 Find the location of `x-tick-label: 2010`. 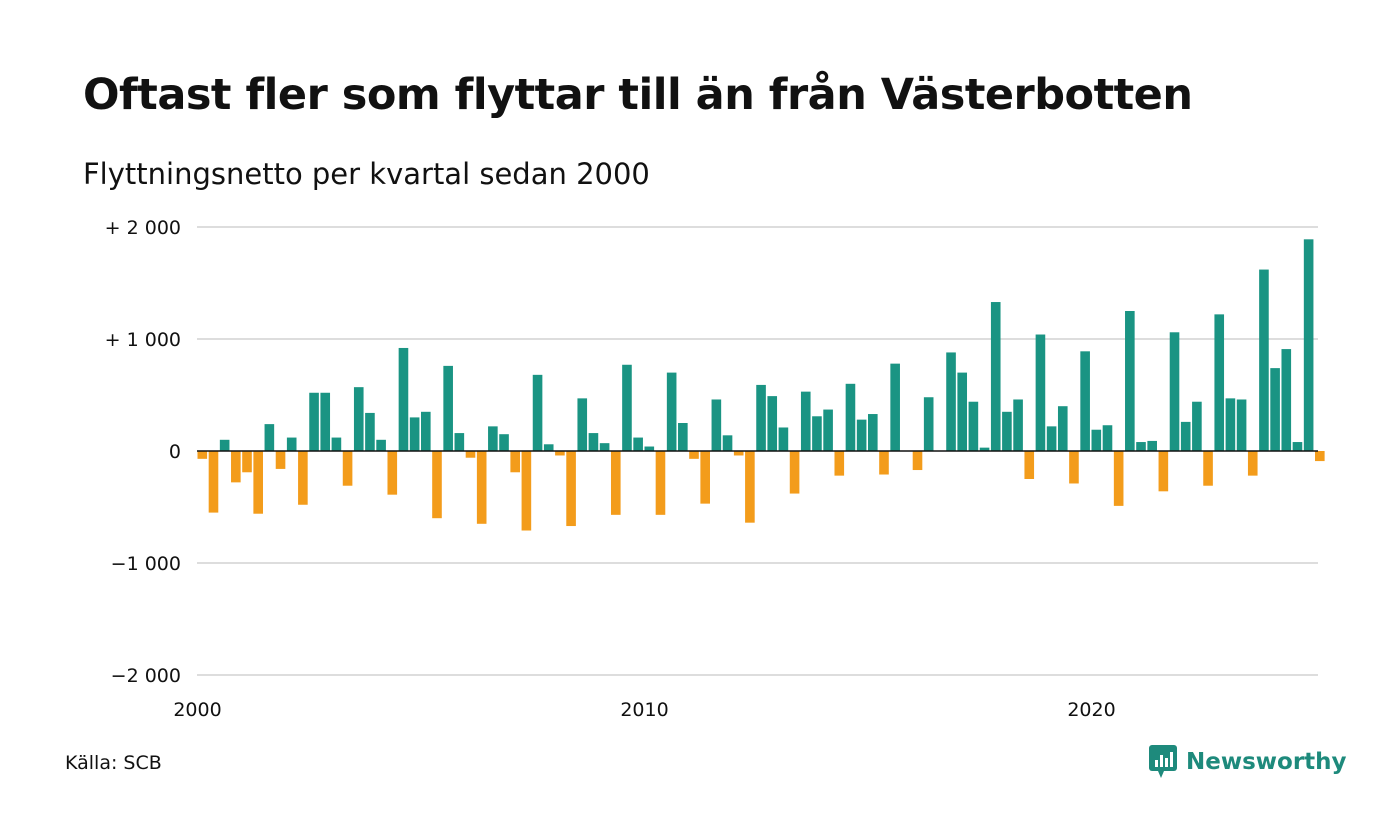

x-tick-label: 2010 is located at coordinates (644, 710).